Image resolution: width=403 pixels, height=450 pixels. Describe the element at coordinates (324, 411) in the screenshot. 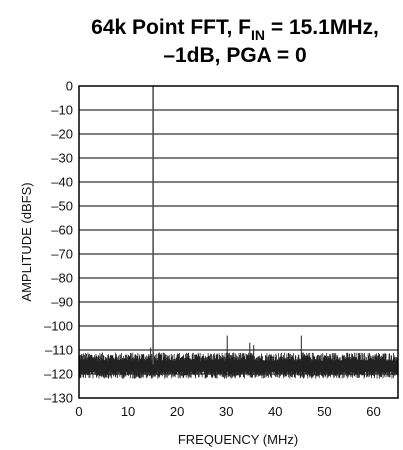

I see `x-tick-label: 50` at that location.